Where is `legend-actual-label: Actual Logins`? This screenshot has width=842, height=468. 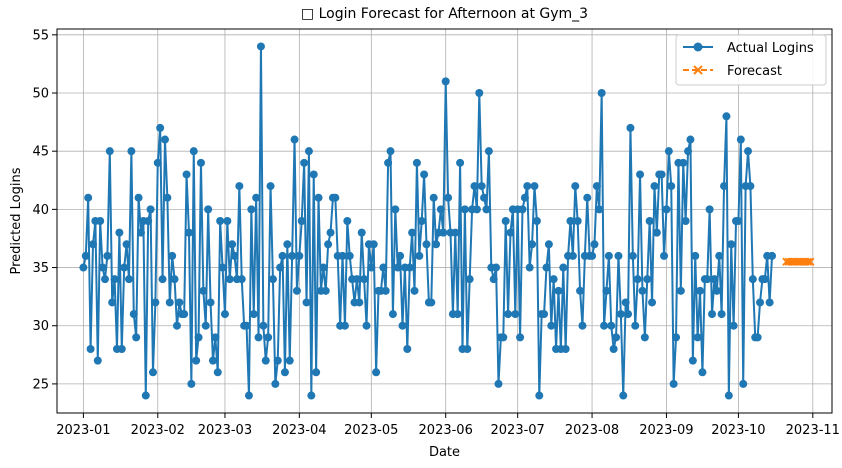 legend-actual-label: Actual Logins is located at coordinates (770, 48).